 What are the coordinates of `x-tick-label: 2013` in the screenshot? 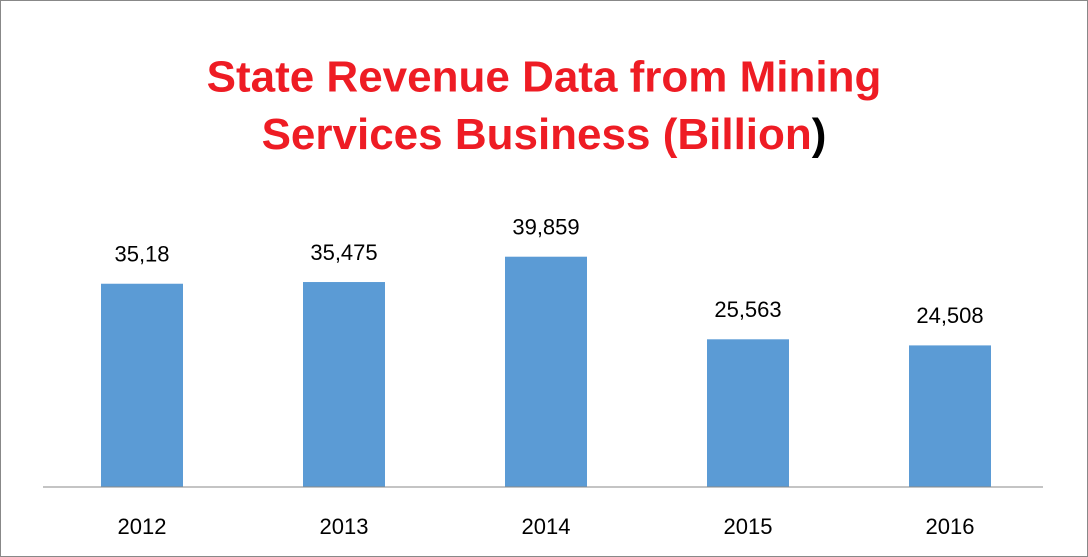 It's located at (344, 526).